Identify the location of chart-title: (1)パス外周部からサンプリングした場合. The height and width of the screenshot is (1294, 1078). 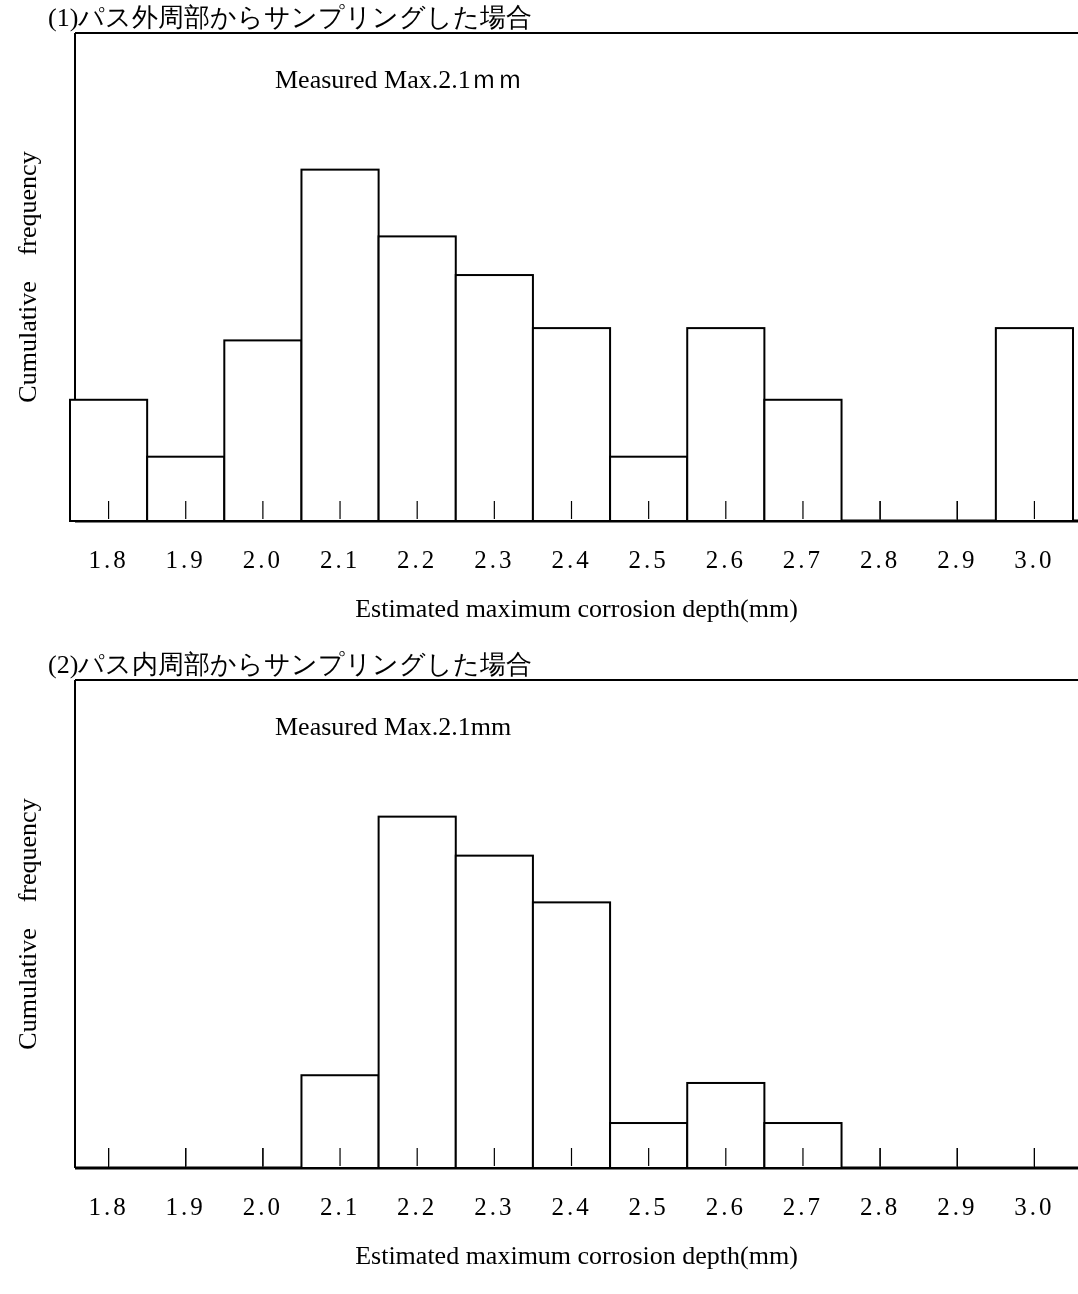
(290, 17).